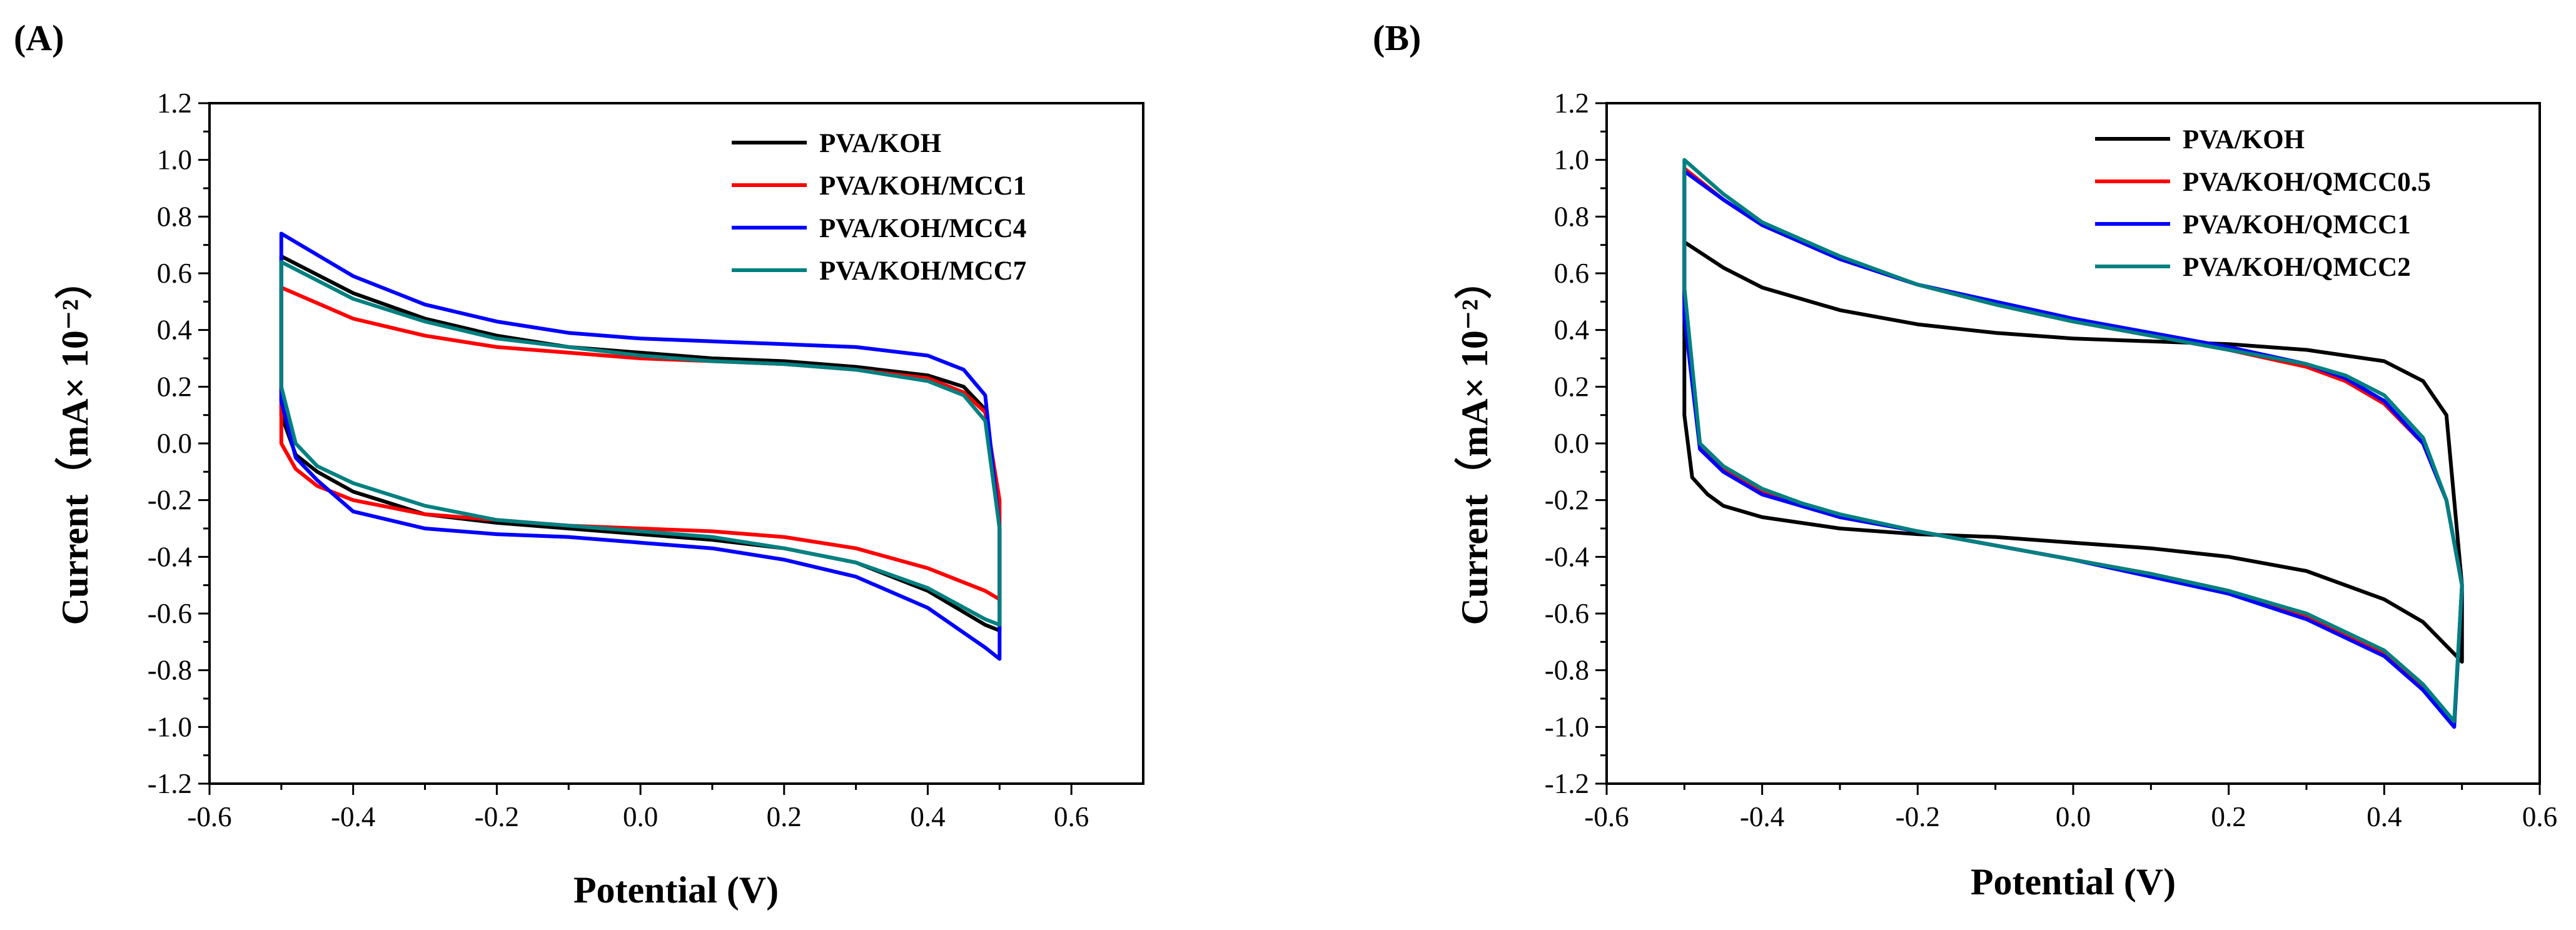 The height and width of the screenshot is (930, 2576). I want to click on panel-b-y-tick-label: -0.6, so click(1567, 613).